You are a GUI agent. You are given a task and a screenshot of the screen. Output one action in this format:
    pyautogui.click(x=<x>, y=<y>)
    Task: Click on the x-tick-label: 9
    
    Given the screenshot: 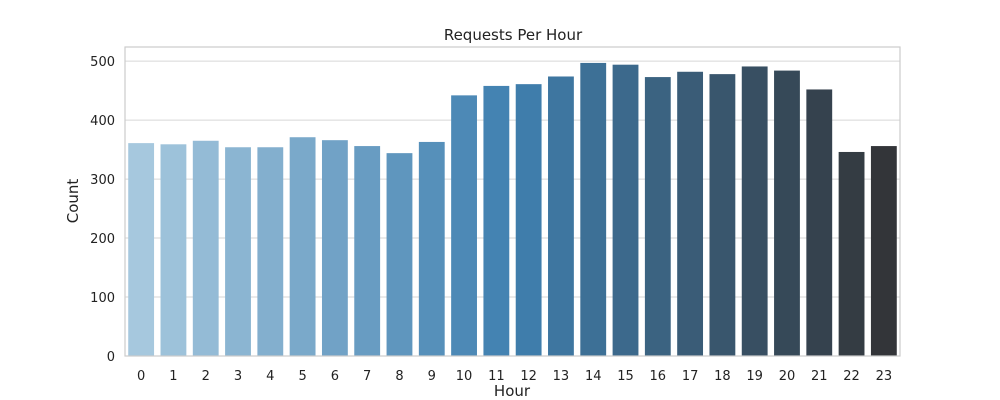 What is the action you would take?
    pyautogui.click(x=432, y=376)
    